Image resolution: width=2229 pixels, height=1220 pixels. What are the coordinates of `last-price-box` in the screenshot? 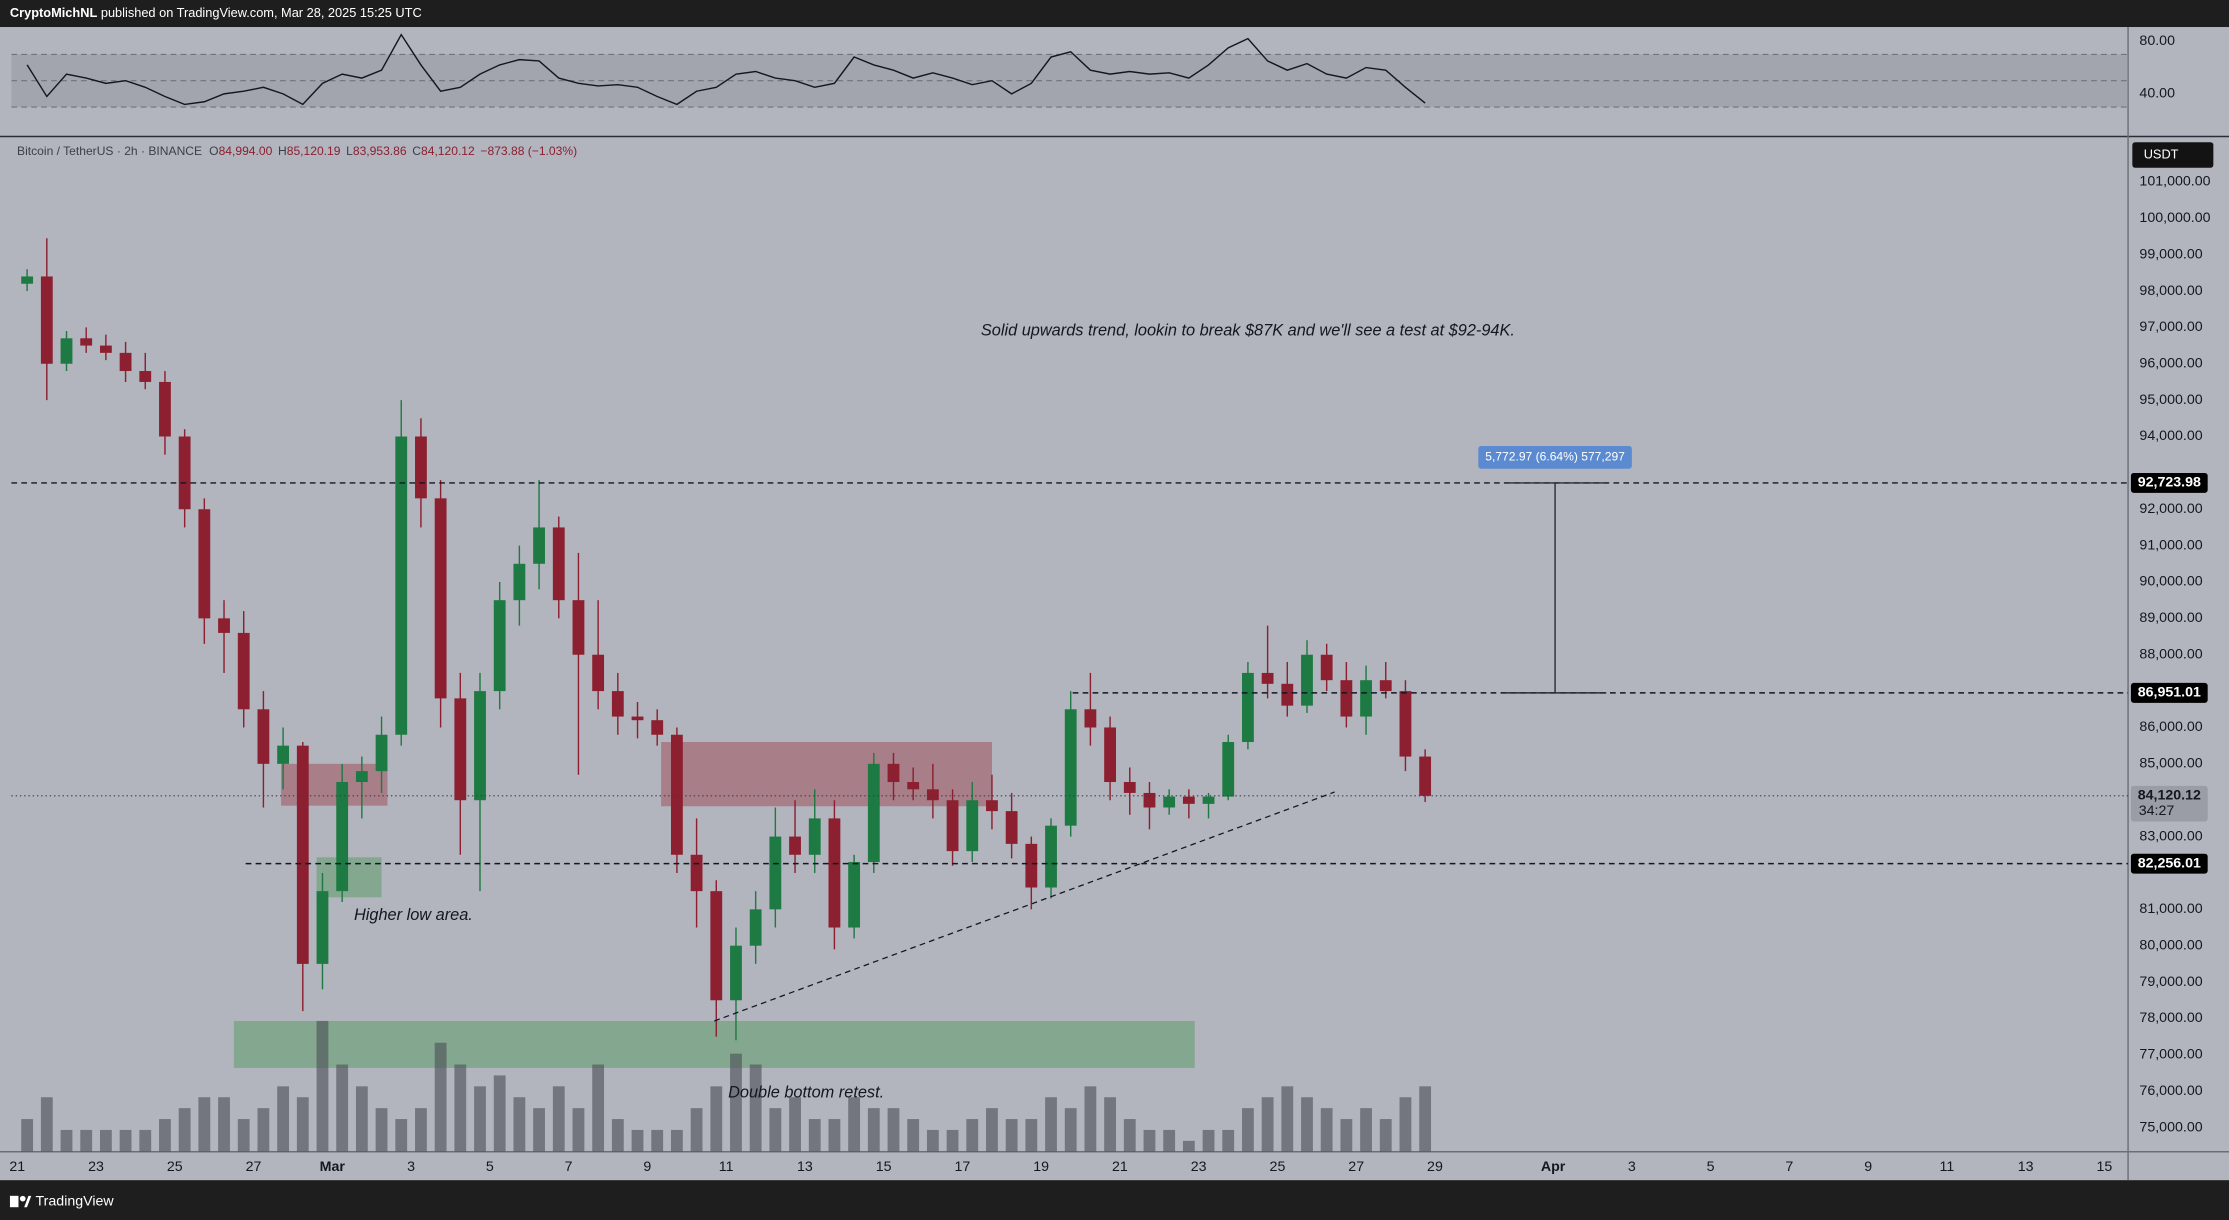 It's located at (2169, 803).